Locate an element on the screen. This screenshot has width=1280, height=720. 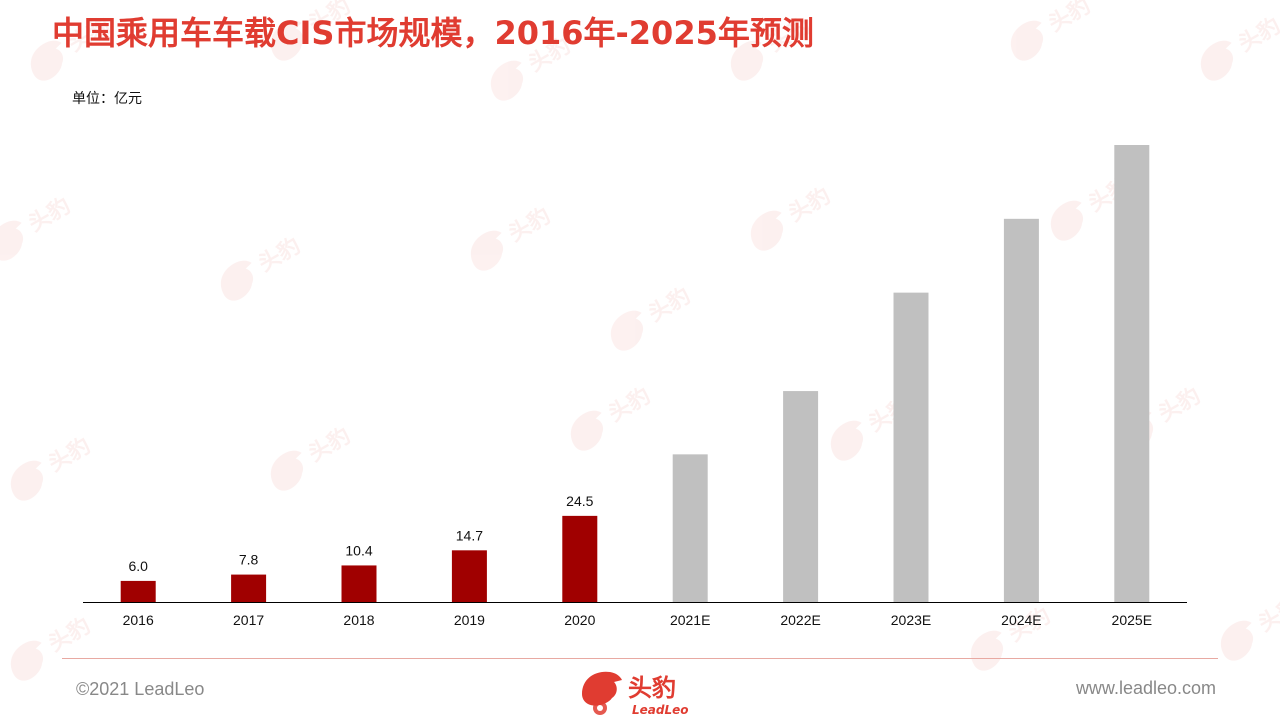
logo-en-text: LeadLeo is located at coordinates (660, 710).